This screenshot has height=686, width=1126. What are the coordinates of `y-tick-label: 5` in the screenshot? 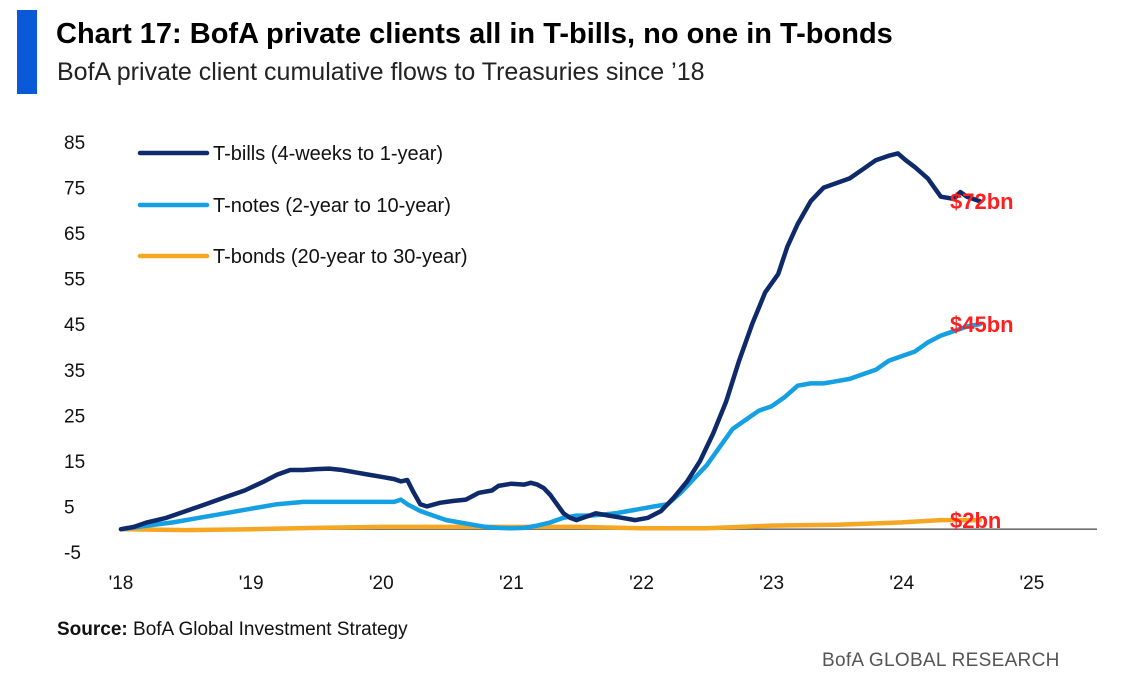 It's located at (69, 507).